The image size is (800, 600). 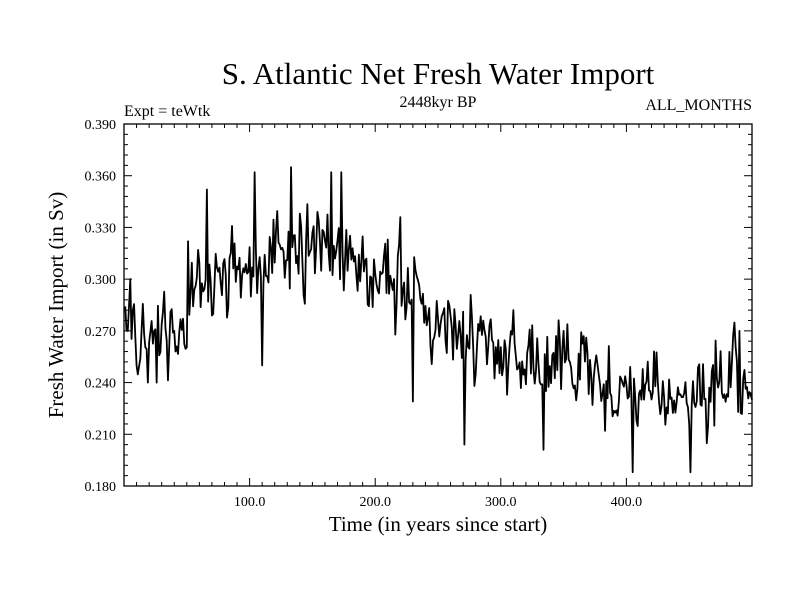 What do you see at coordinates (101, 487) in the screenshot?
I see `y-tick-label: 0.180` at bounding box center [101, 487].